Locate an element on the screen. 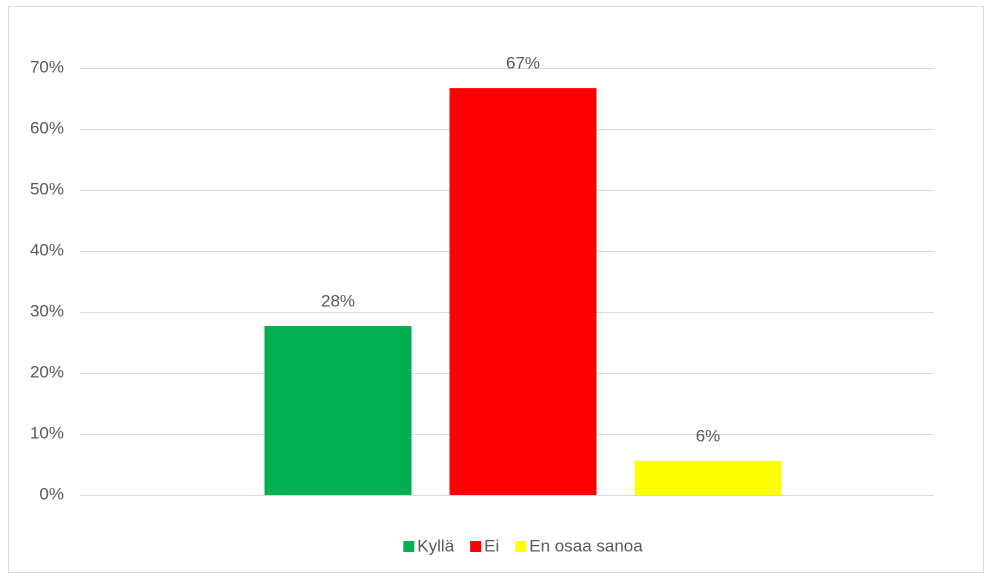 Image resolution: width=992 pixels, height=580 pixels. y-tick-label: 60% is located at coordinates (47, 127).